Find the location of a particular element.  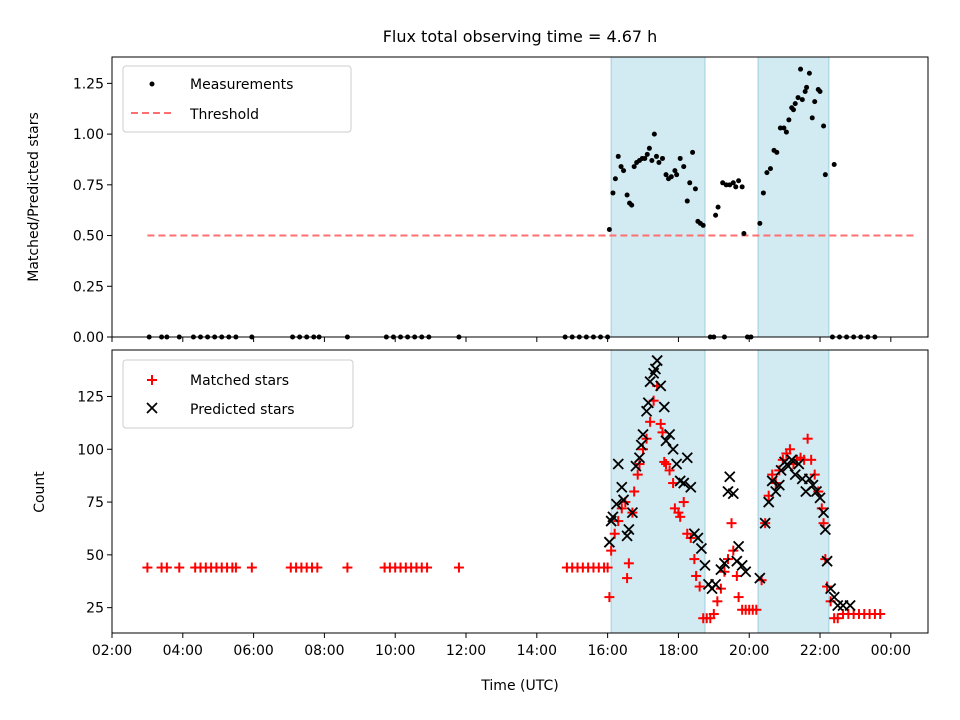

chart-title: Flux total observing time = 4.67 h is located at coordinates (520, 36).